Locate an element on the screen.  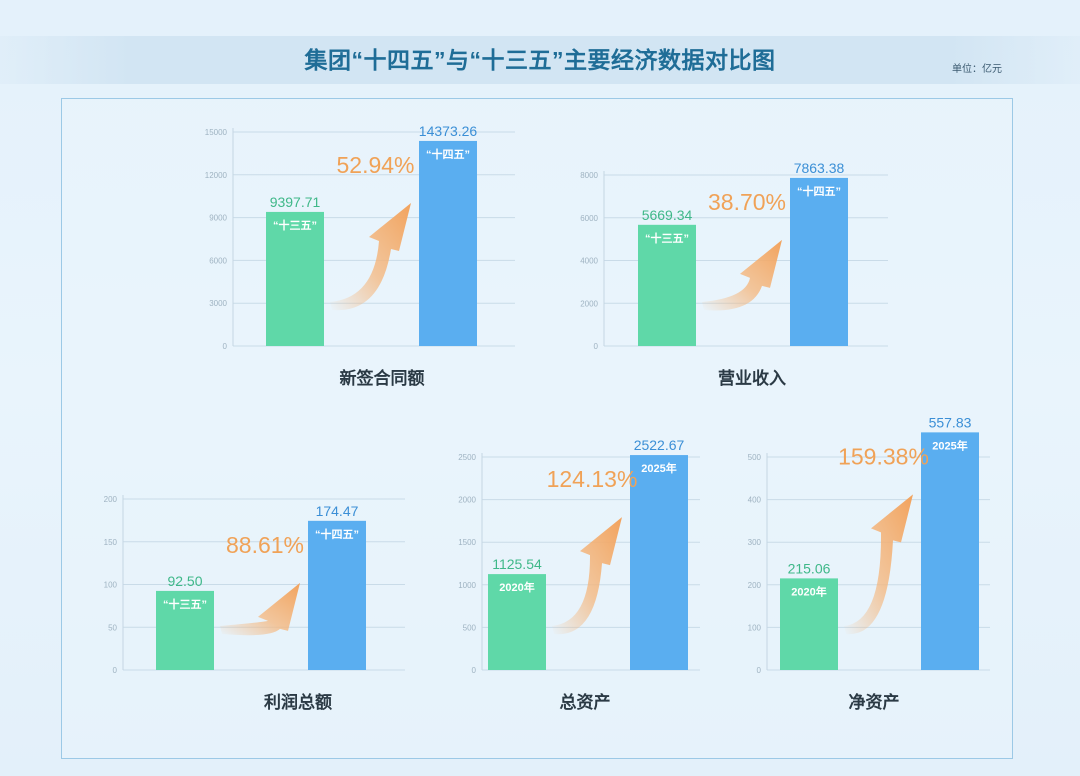
value-label: 14373.26 is located at coordinates (448, 131).